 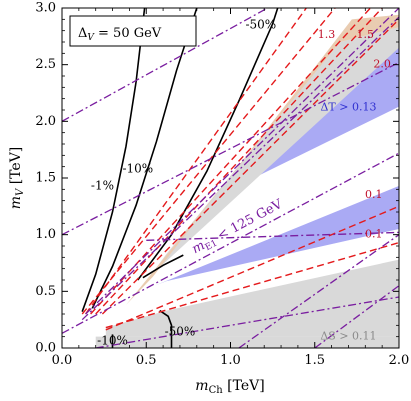 I want to click on y-tick-label: 3.0, so click(x=45, y=8).